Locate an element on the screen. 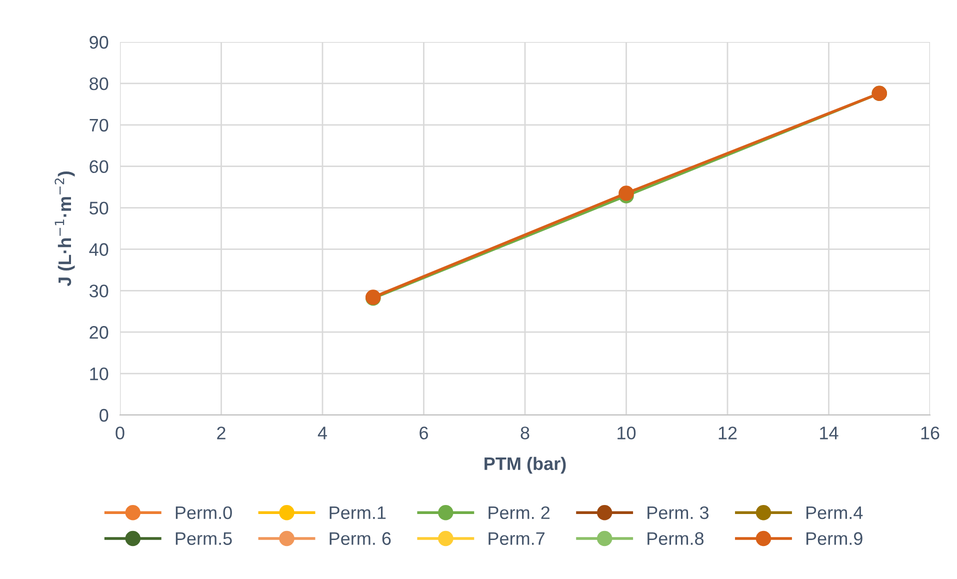  legend-label: Perm. 6 is located at coordinates (360, 538).